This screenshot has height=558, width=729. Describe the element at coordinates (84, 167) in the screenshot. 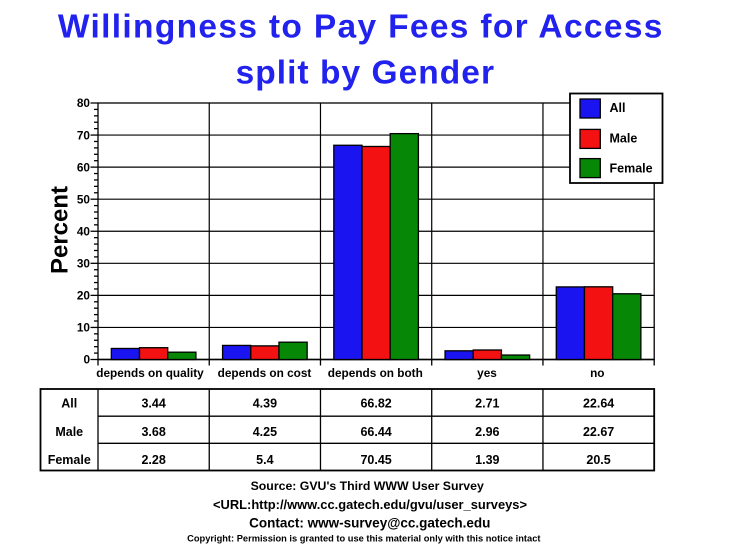

I see `svg-text: 60` at that location.